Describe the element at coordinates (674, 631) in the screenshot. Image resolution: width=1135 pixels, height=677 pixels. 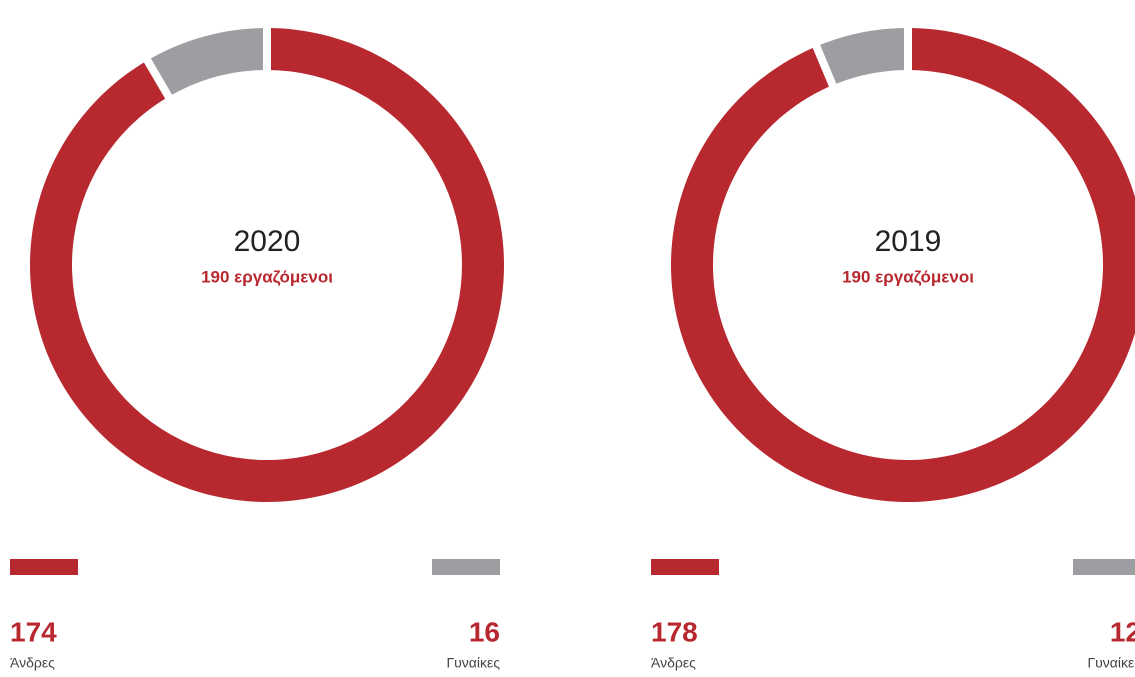
I see `legend-value: 178` at that location.